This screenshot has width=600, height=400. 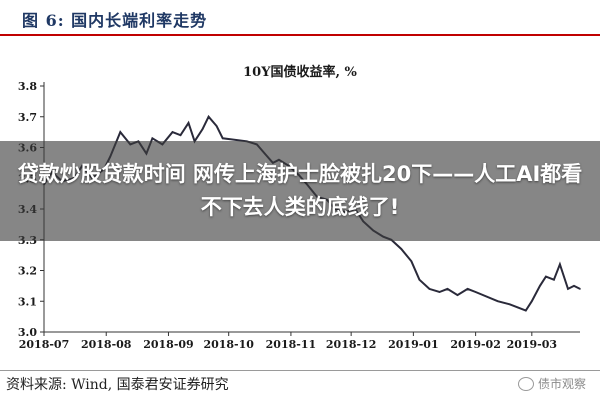 I want to click on y-tick-label: 3.1, so click(x=27, y=301).